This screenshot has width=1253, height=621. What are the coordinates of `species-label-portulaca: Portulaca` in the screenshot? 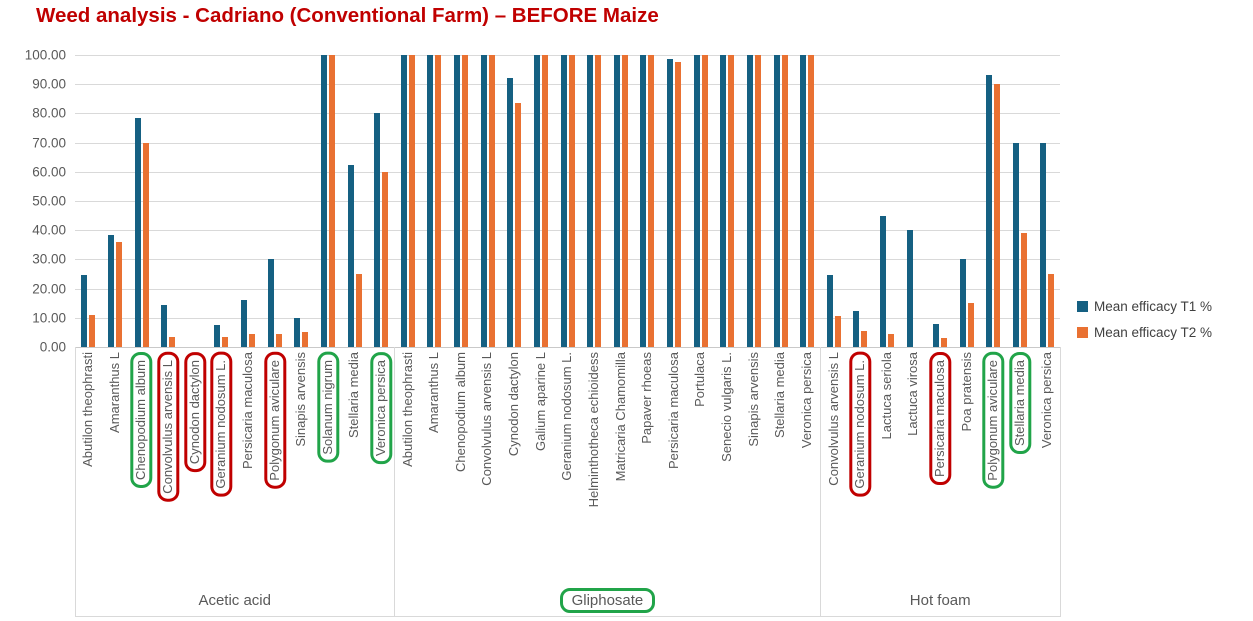 It's located at (700, 379).